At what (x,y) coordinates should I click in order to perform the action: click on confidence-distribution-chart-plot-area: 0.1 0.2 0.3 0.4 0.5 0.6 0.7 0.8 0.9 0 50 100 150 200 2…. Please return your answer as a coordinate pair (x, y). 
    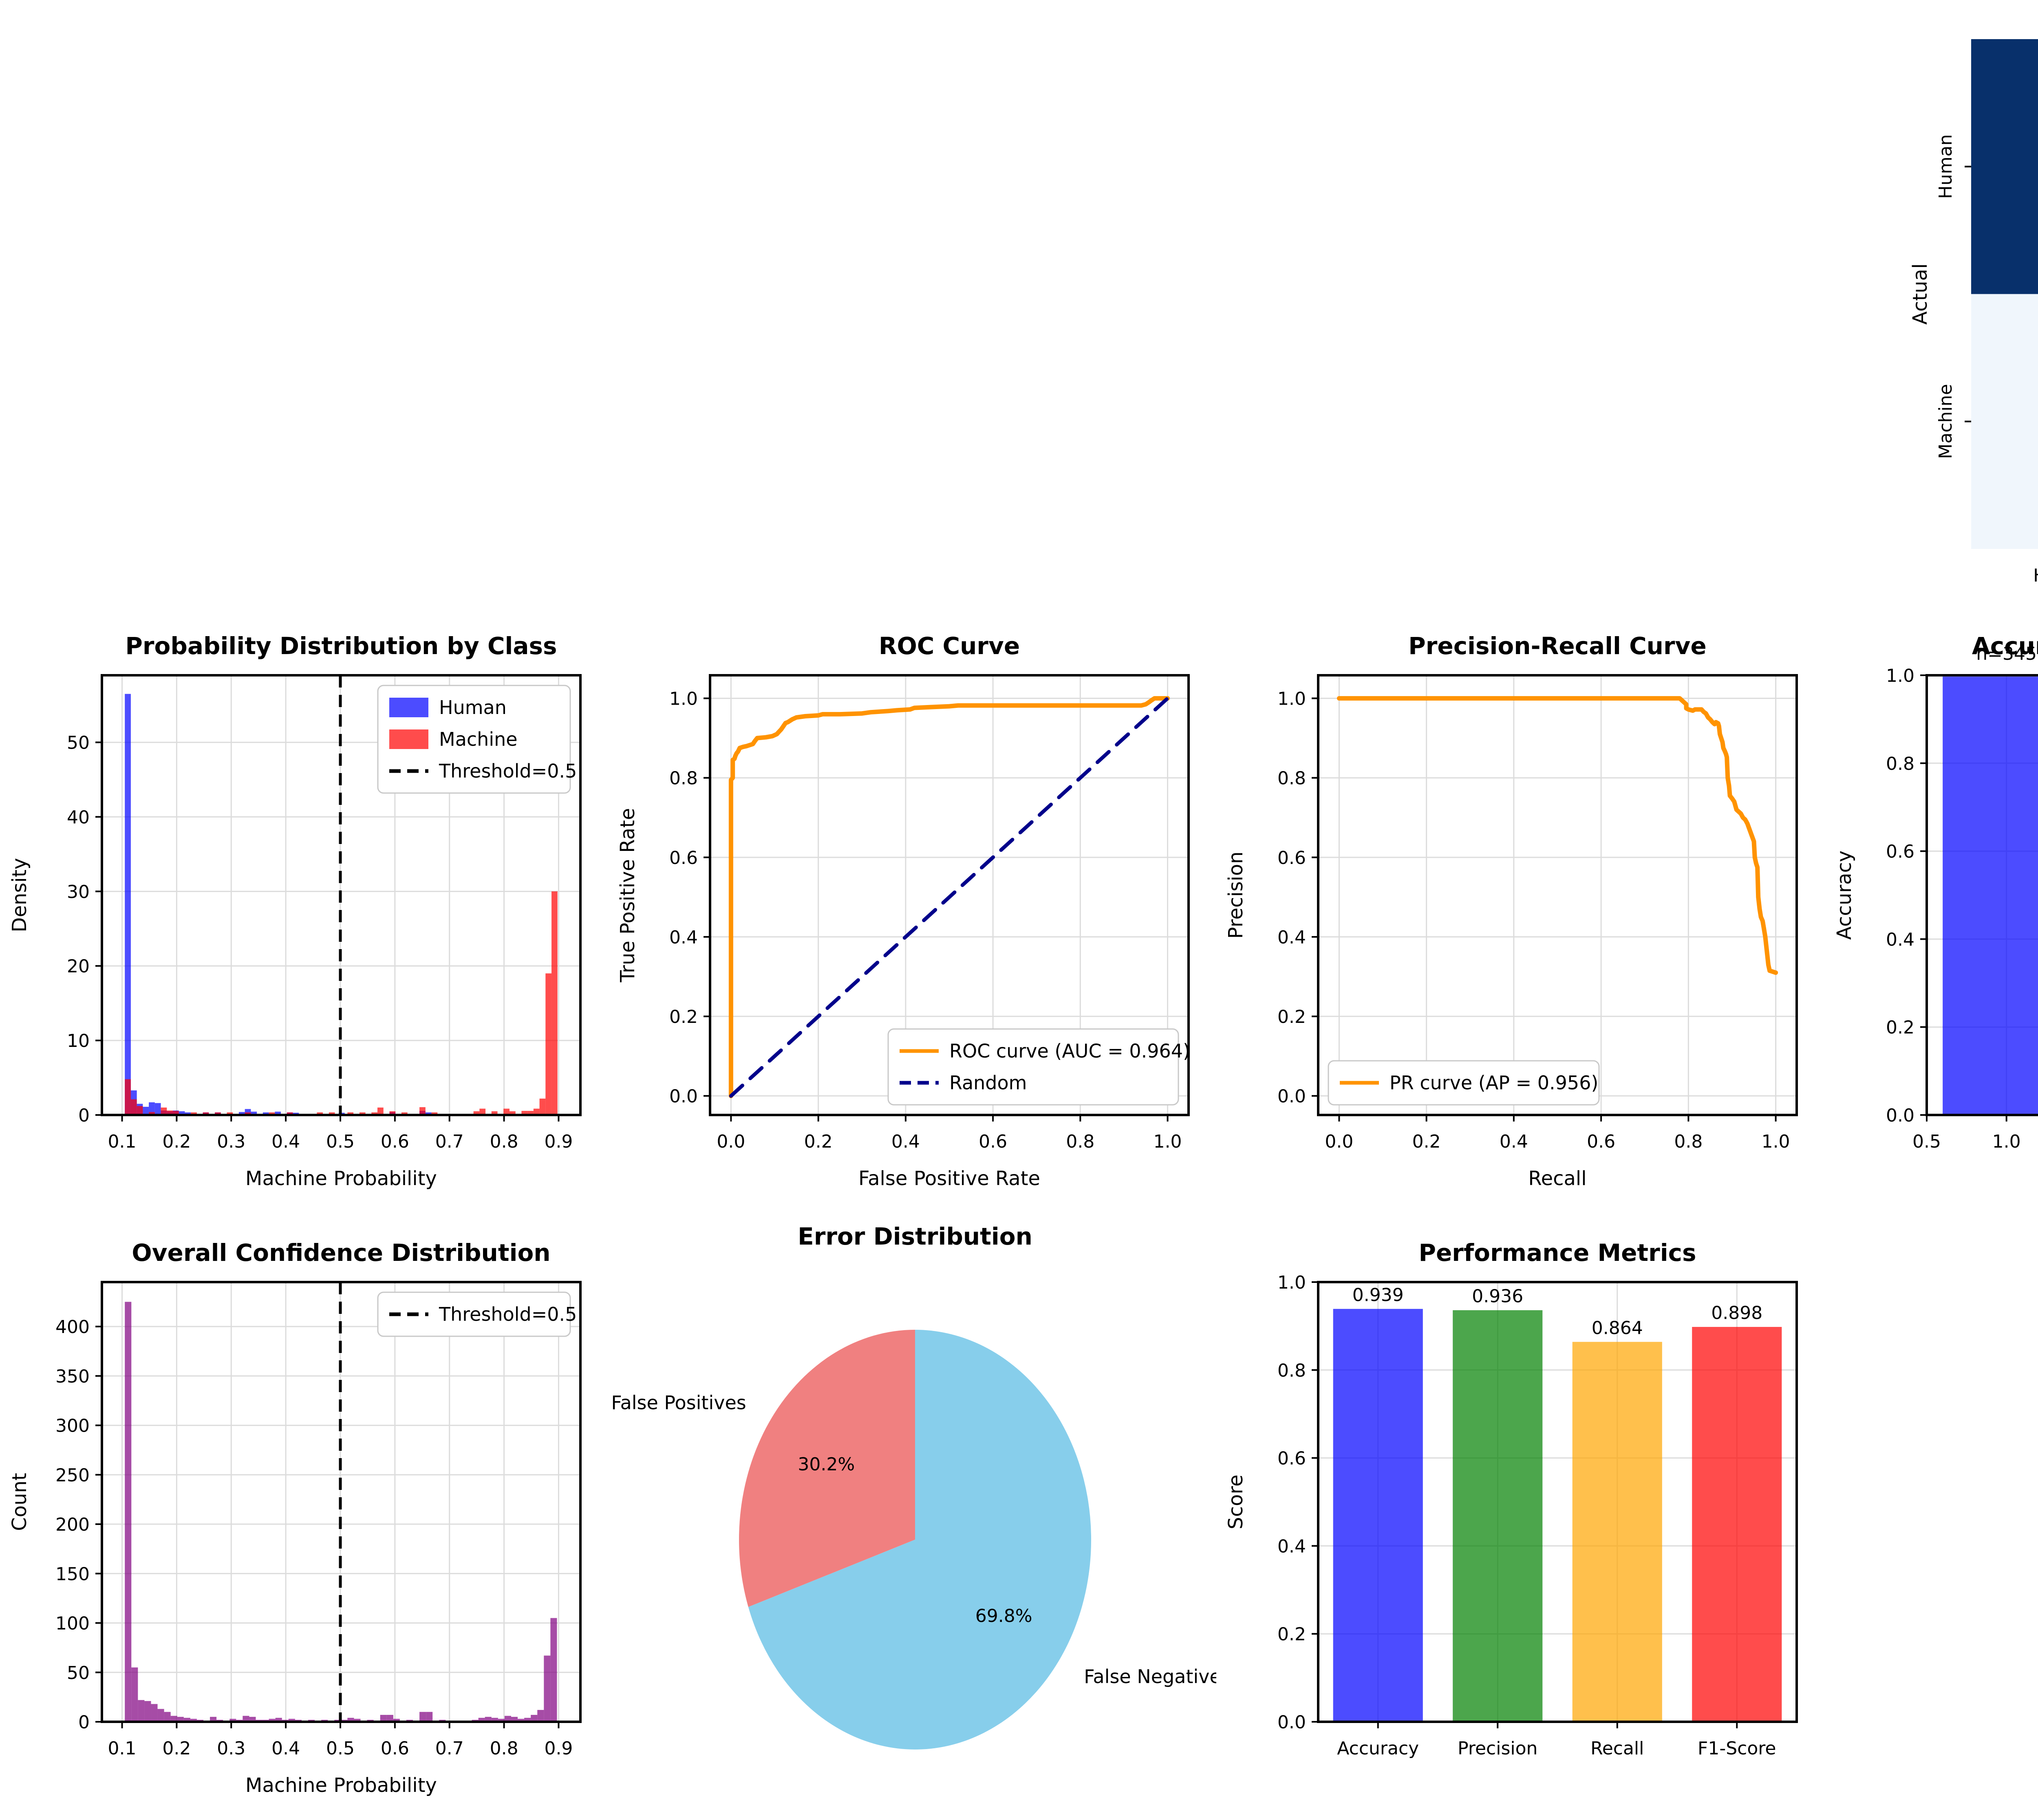
    Looking at the image, I should click on (319, 1520).